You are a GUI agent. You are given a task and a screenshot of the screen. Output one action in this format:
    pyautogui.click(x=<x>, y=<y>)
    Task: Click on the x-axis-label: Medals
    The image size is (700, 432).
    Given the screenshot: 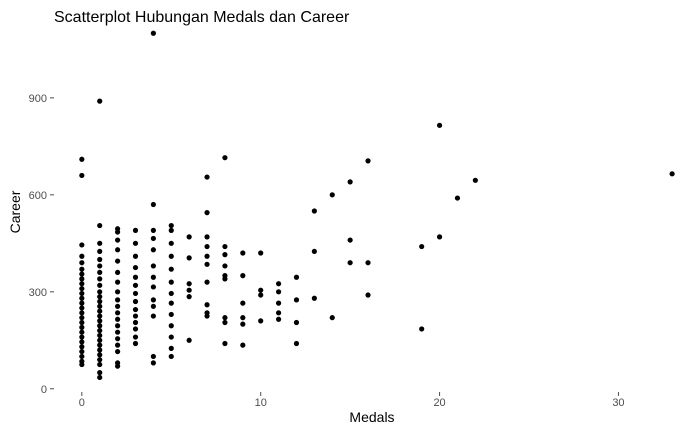 What is the action you would take?
    pyautogui.click(x=371, y=417)
    